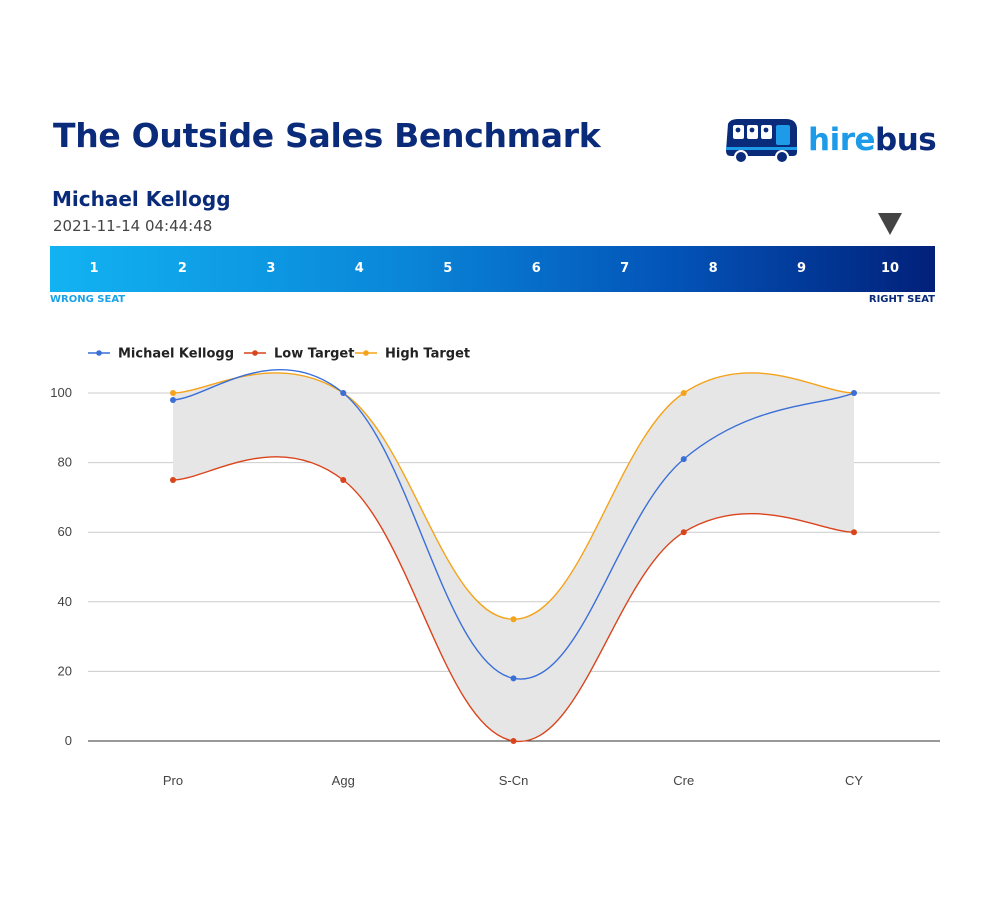 The height and width of the screenshot is (923, 995). I want to click on x-tick-label: Cre, so click(683, 780).